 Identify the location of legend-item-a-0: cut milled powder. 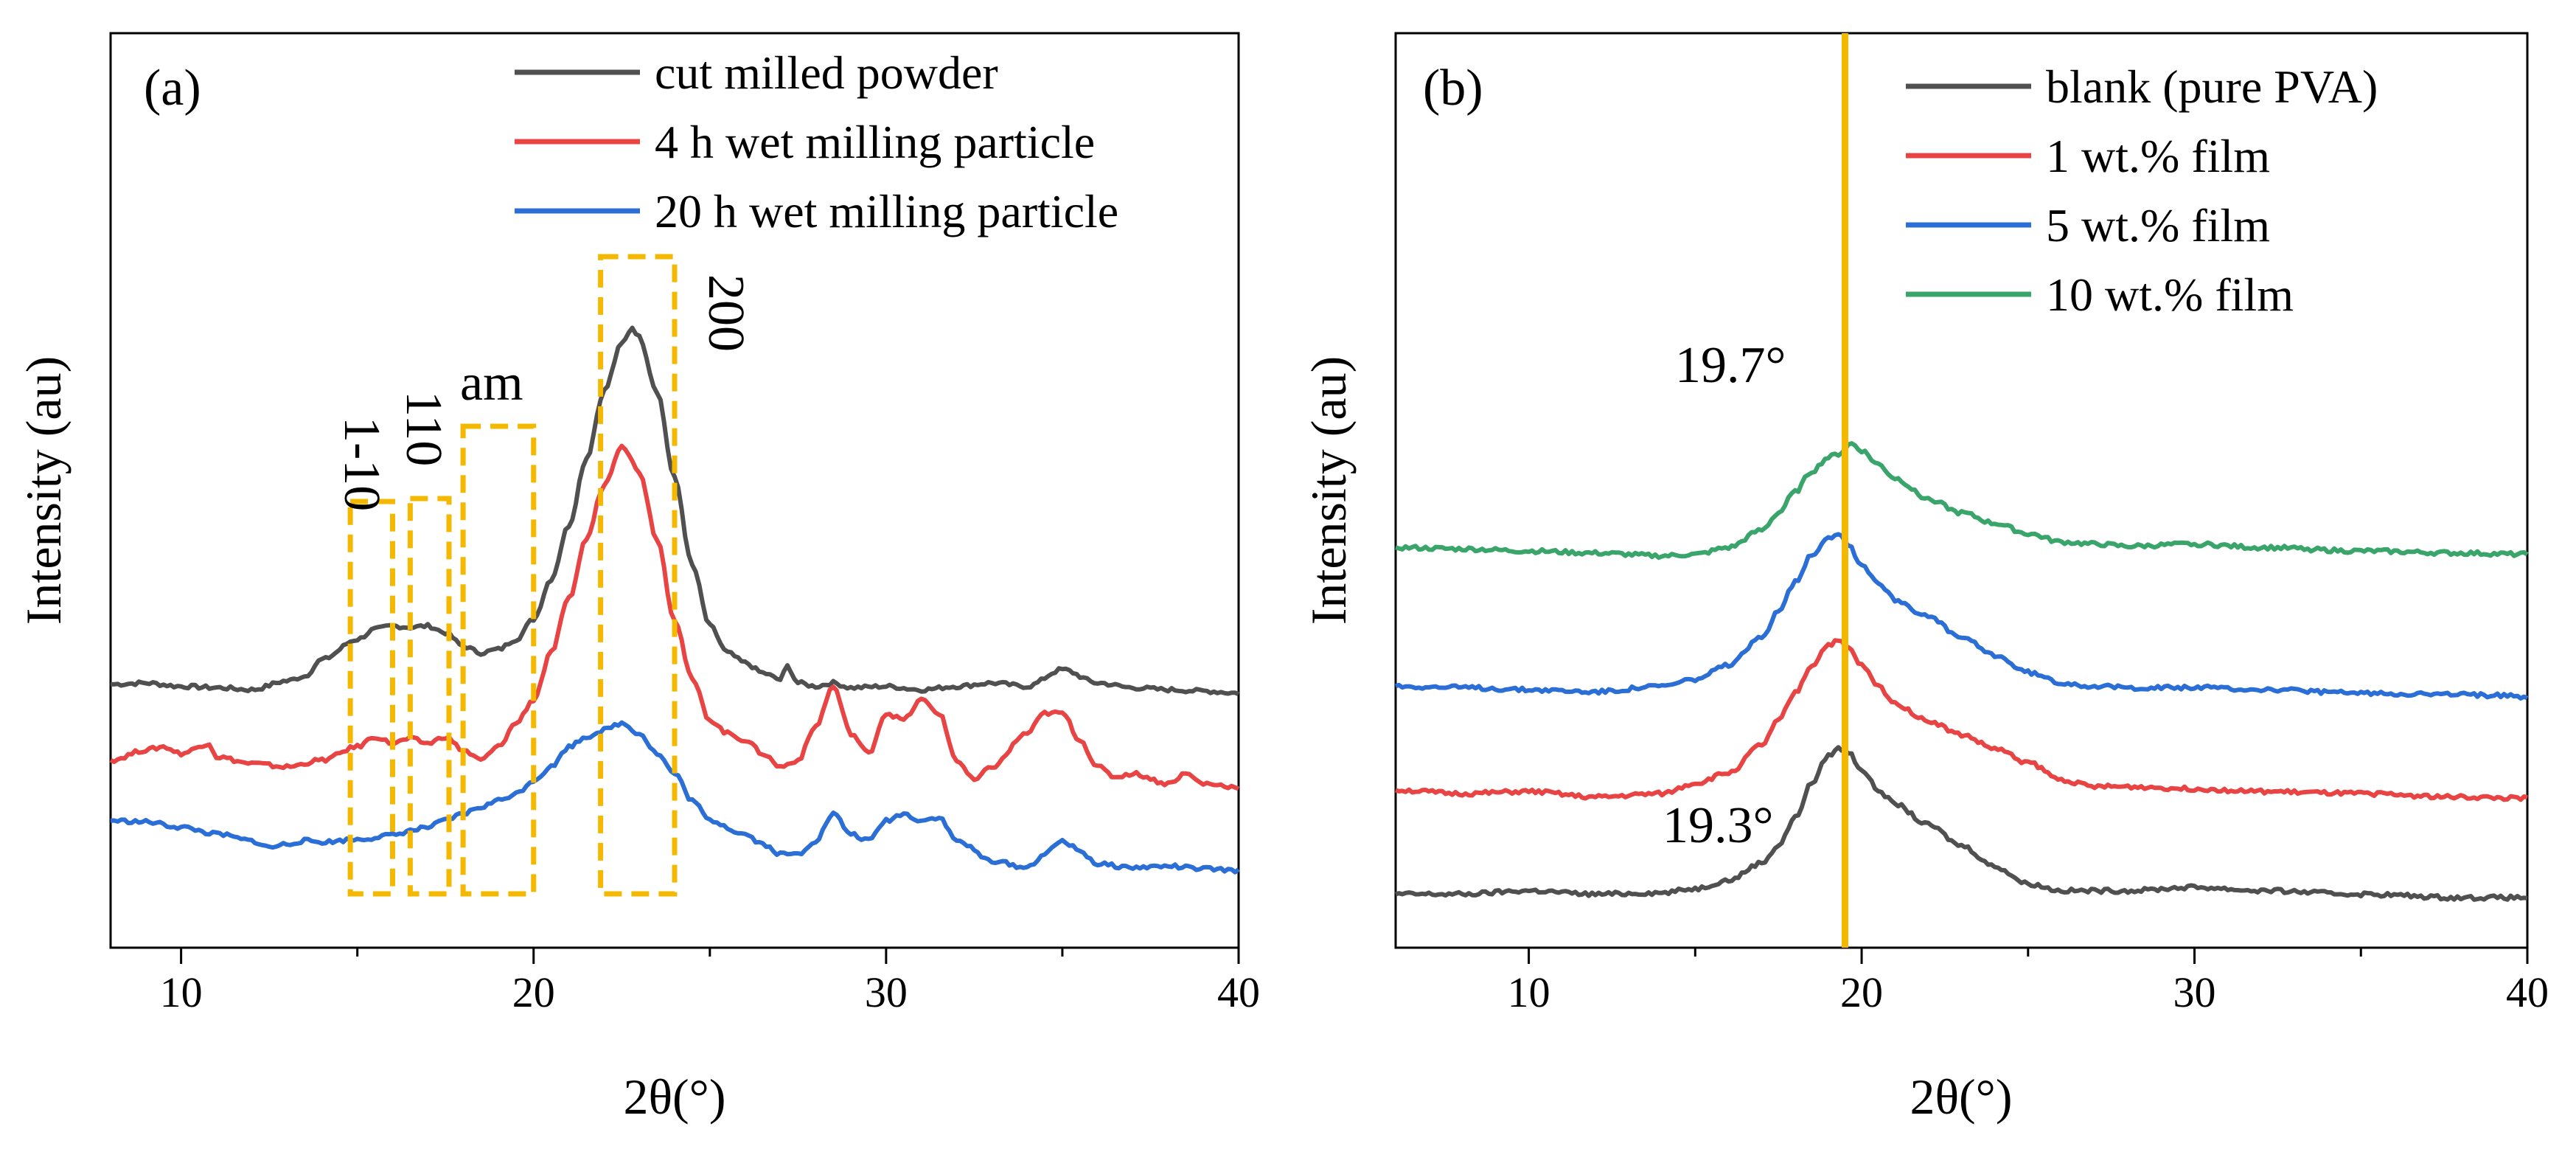
(757, 72).